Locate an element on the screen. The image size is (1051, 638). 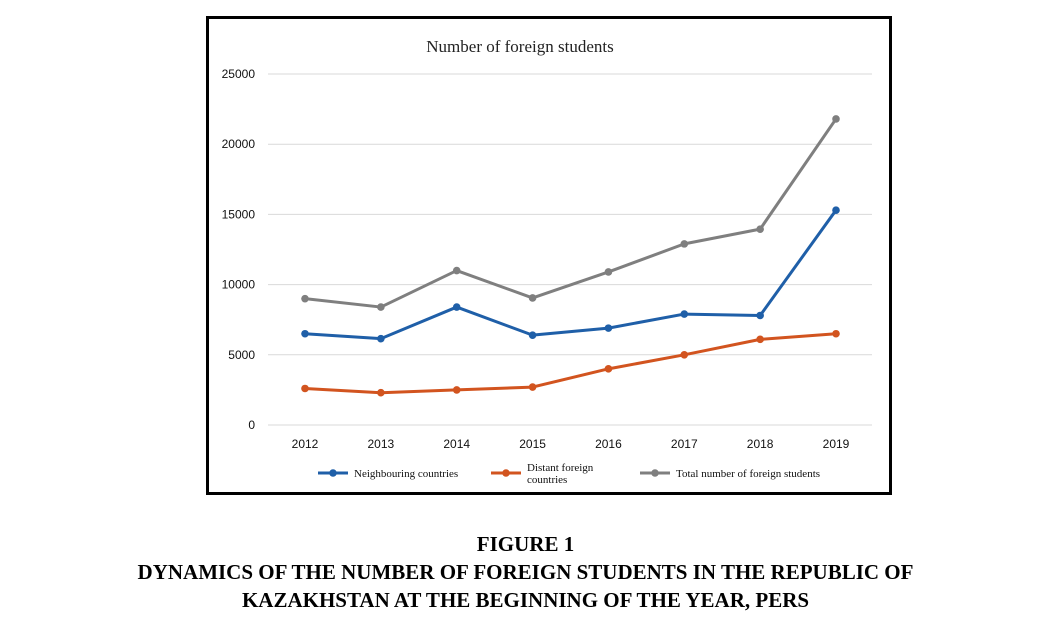
x-tick-label: 2012 is located at coordinates (305, 444).